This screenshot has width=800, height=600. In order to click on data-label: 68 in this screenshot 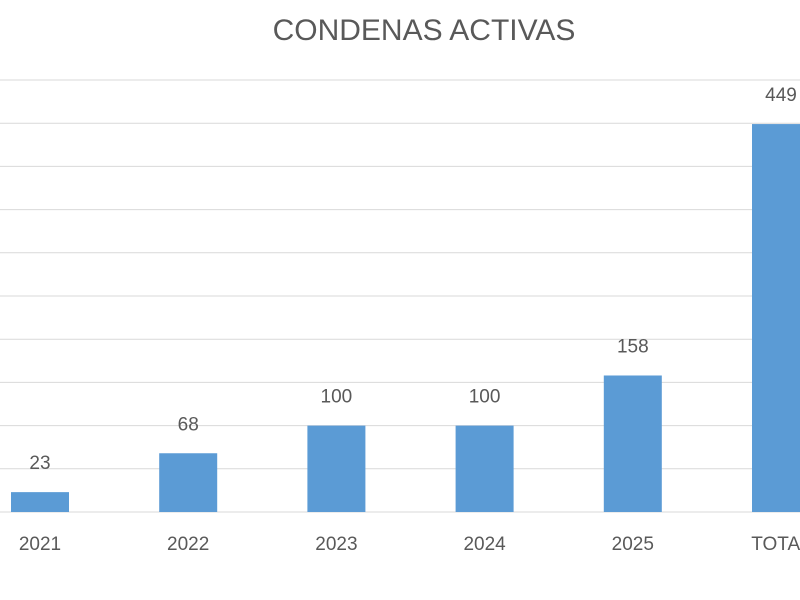, I will do `click(188, 424)`.